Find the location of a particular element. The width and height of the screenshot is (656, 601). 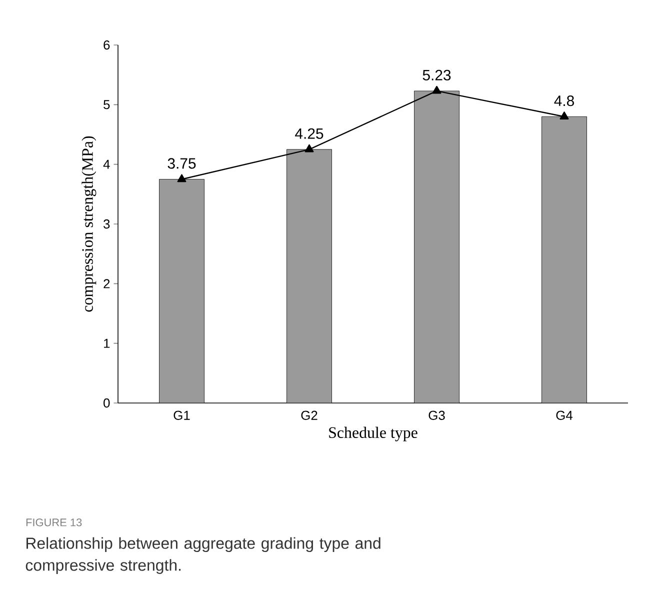

y-tick-label: 4 is located at coordinates (106, 164).